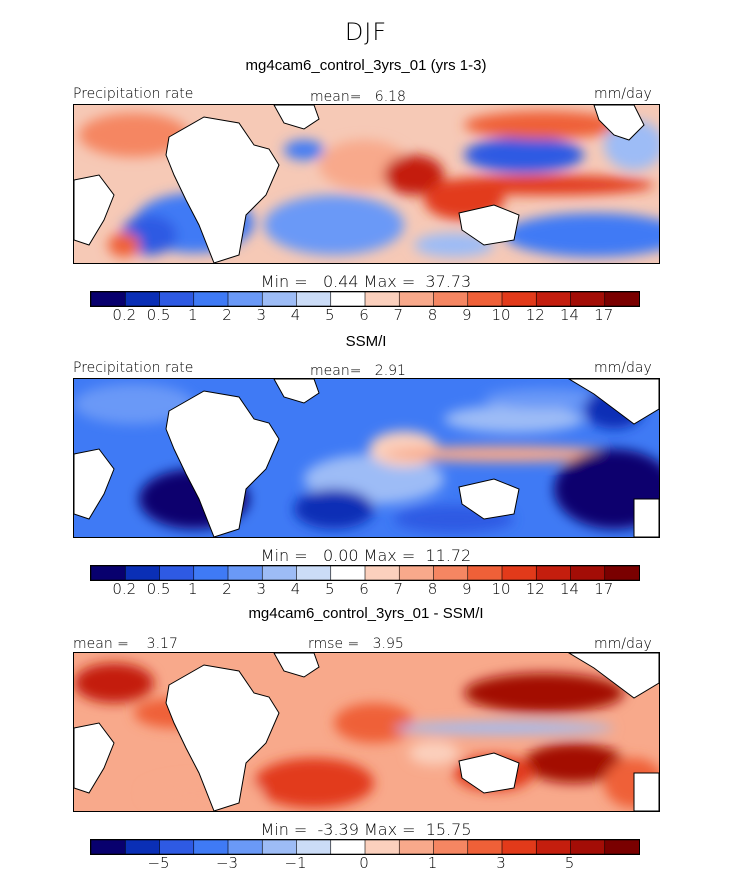 The height and width of the screenshot is (877, 732). I want to click on panel-3-colorbar, so click(365, 847).